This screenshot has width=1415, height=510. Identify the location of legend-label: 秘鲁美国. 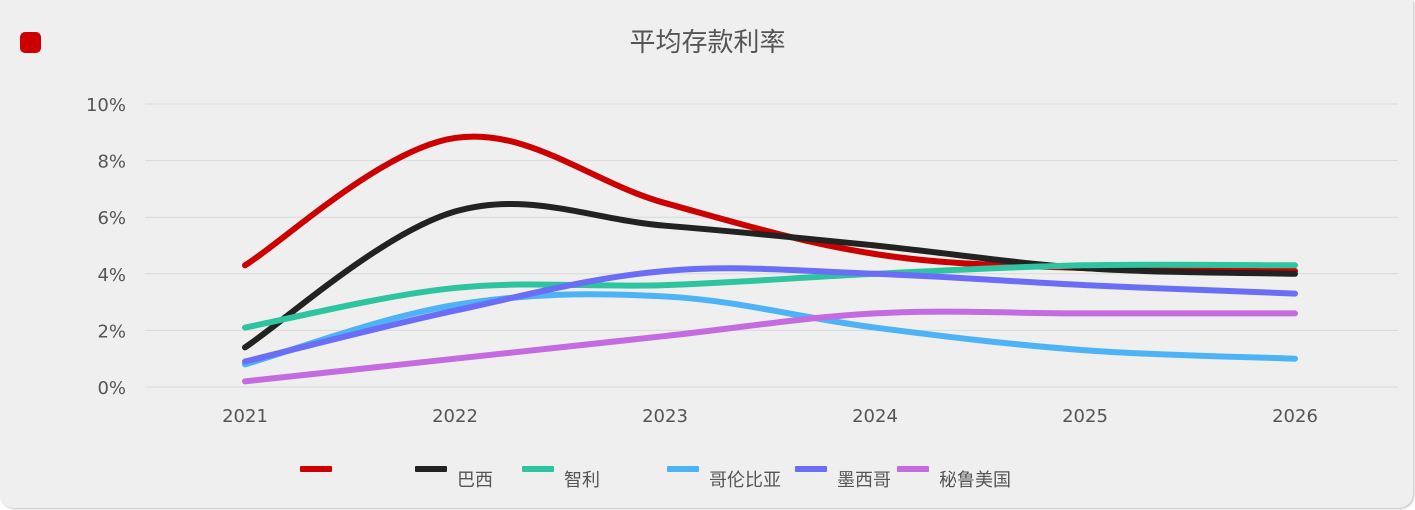
(975, 480).